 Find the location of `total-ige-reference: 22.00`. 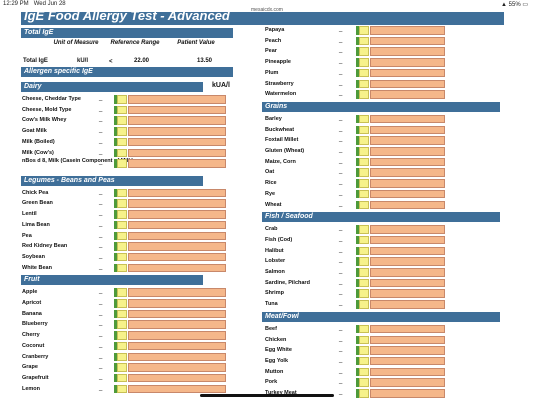

total-ige-reference: 22.00 is located at coordinates (142, 61).